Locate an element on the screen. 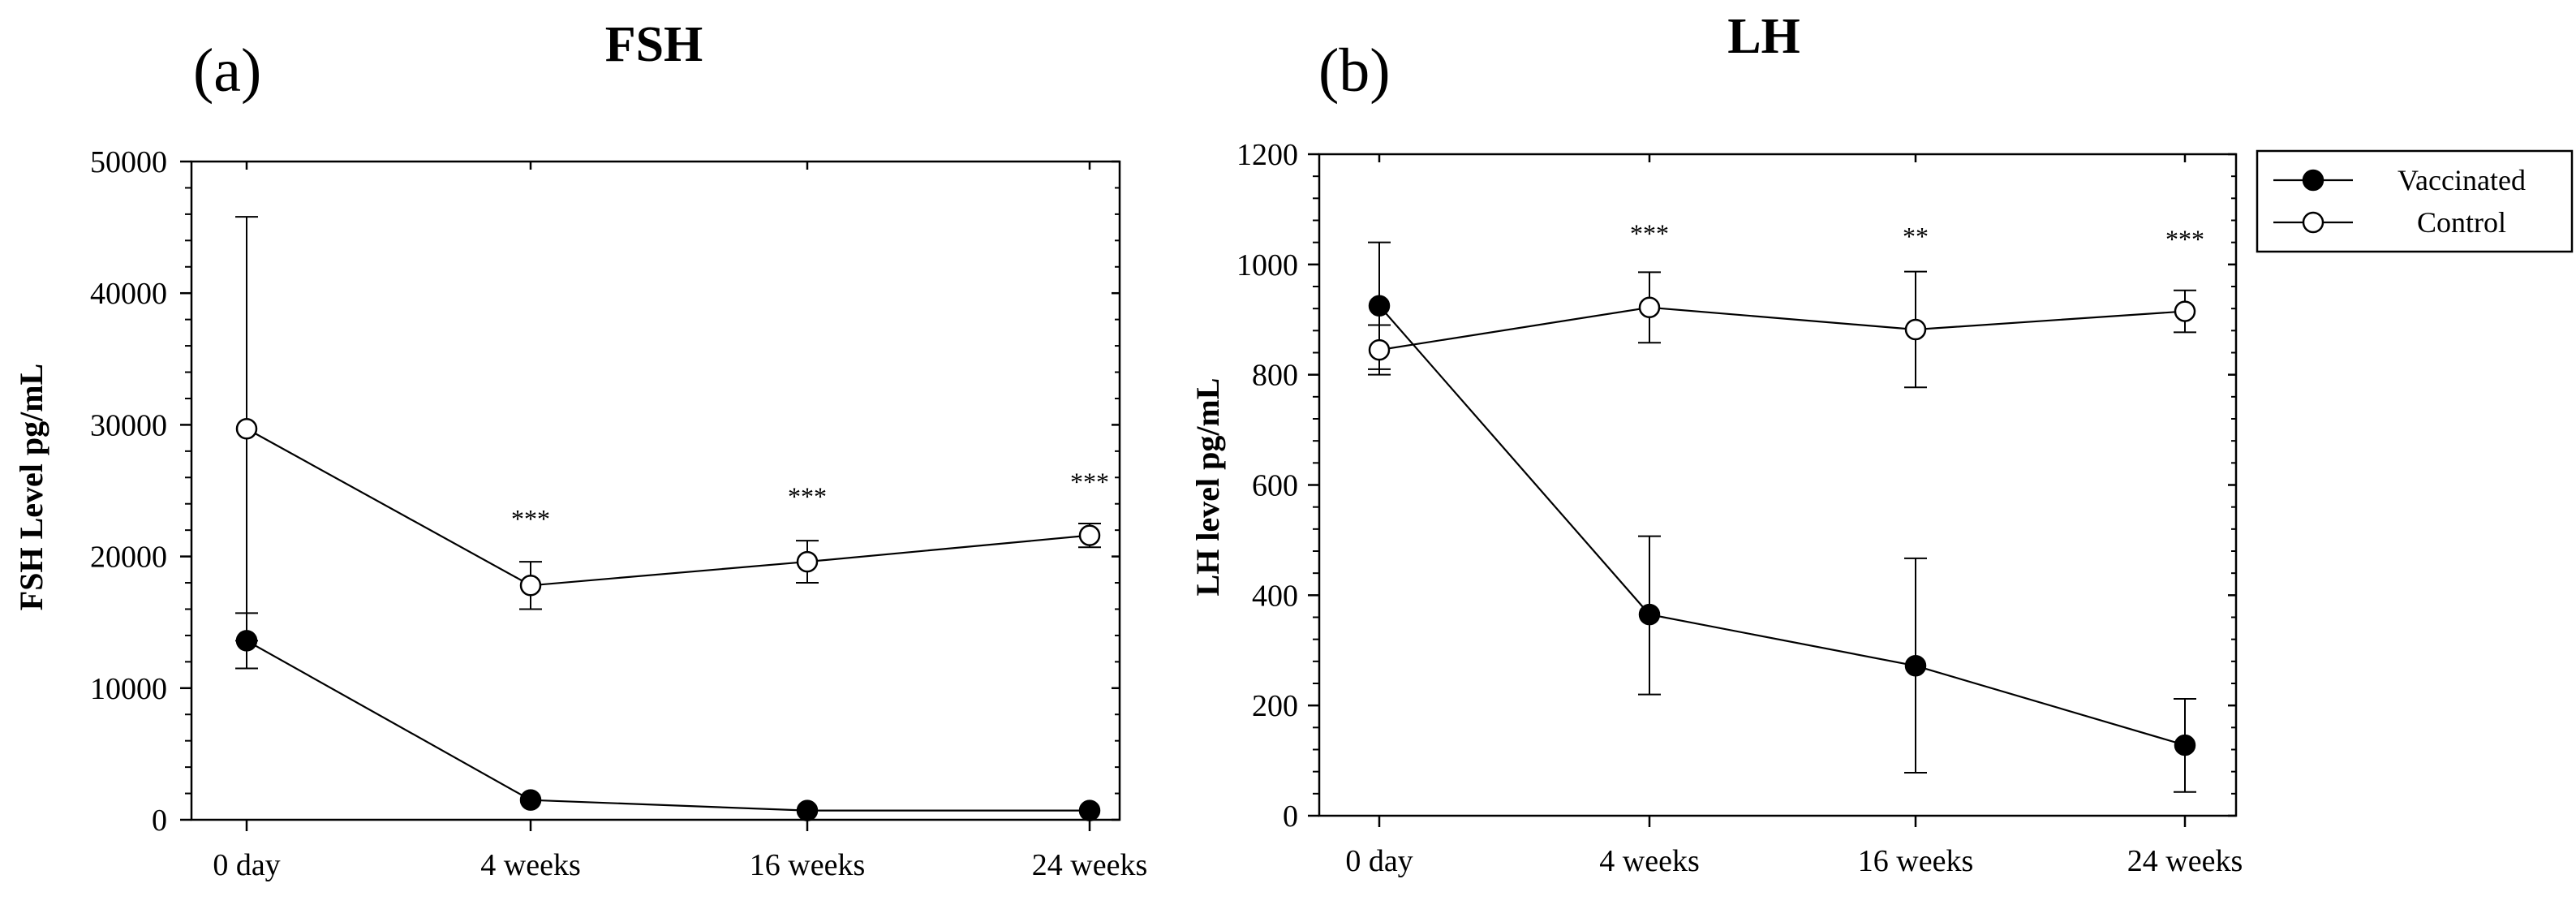 The image size is (2576, 905). y-axis-label: LH level pg/mL is located at coordinates (1207, 487).